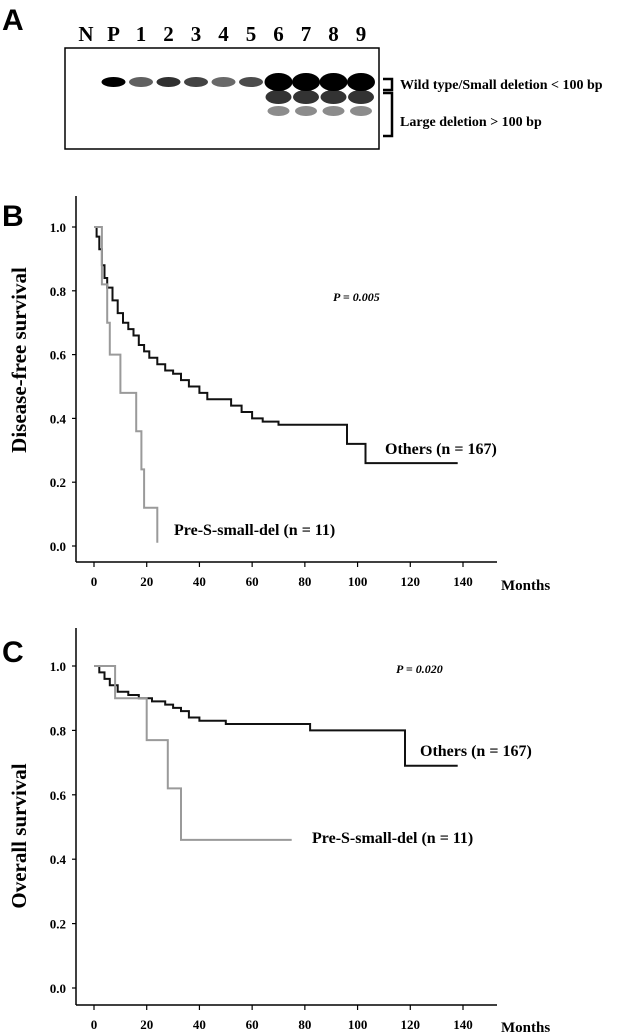  What do you see at coordinates (238, 94) in the screenshot?
I see `gel-bands` at bounding box center [238, 94].